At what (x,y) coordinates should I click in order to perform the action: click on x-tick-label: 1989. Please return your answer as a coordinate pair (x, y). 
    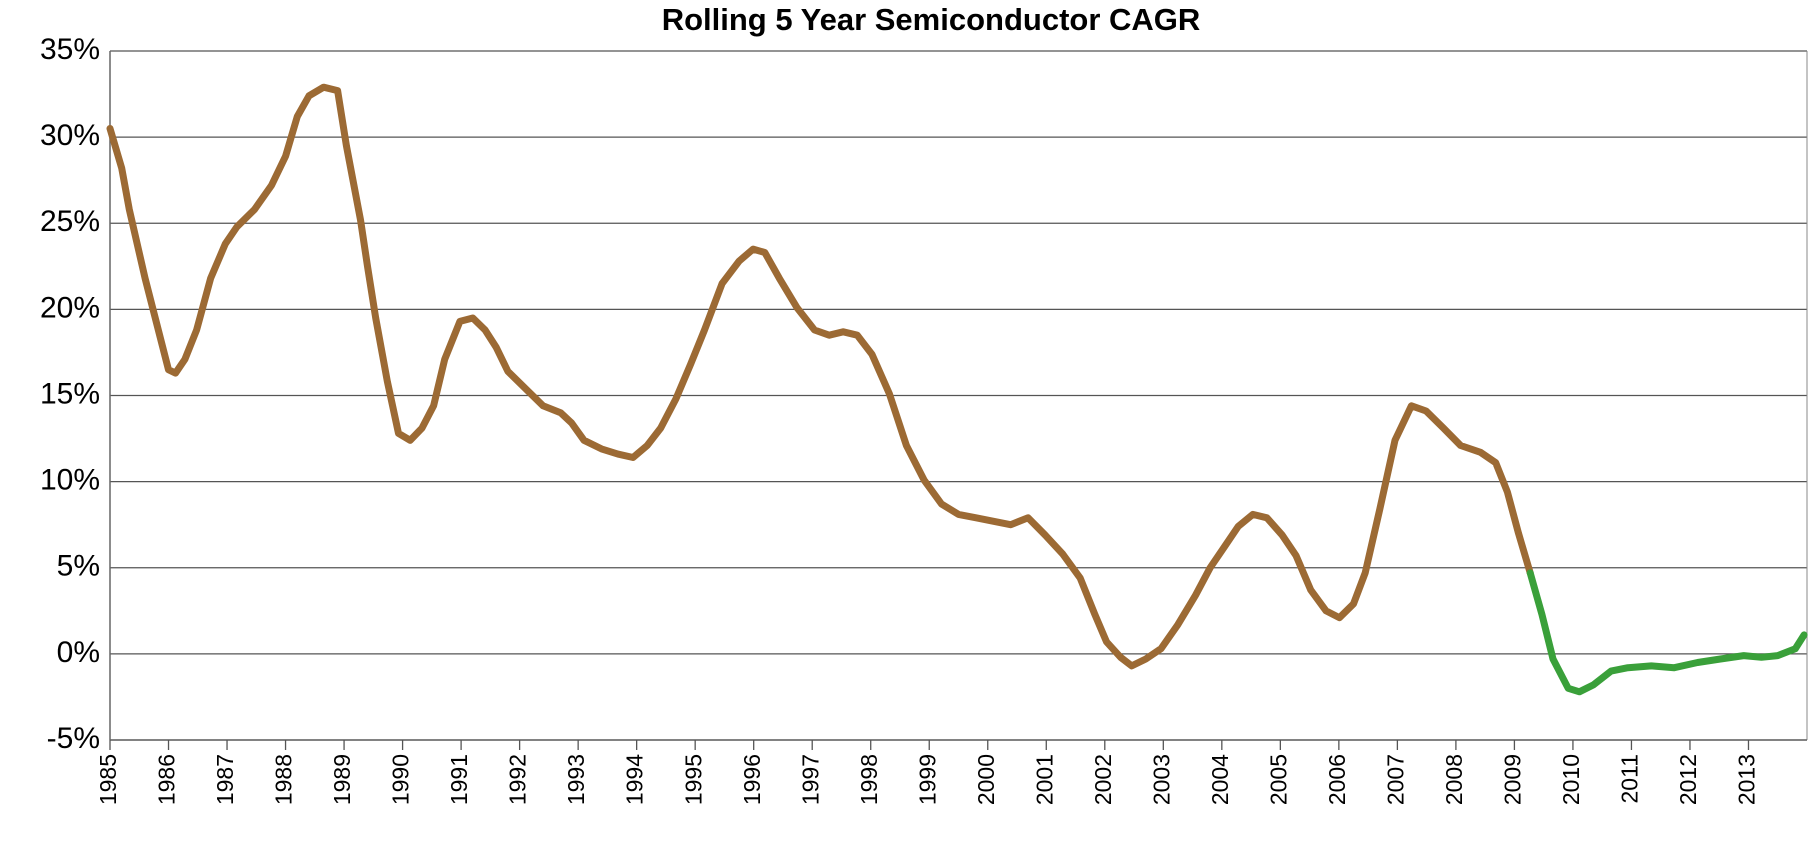
    Looking at the image, I should click on (342, 779).